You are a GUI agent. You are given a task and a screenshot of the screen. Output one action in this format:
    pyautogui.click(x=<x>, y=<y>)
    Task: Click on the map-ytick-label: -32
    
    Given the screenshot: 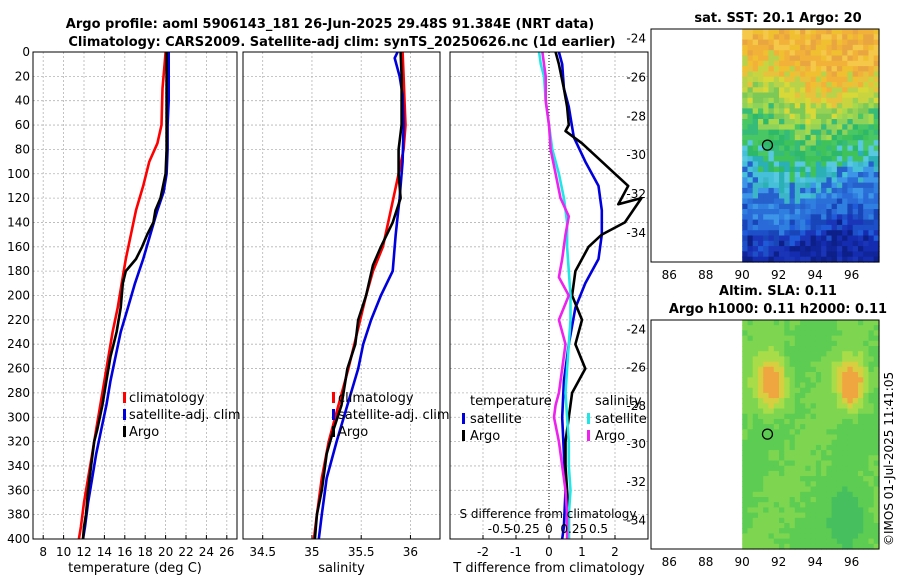 What is the action you would take?
    pyautogui.click(x=636, y=194)
    